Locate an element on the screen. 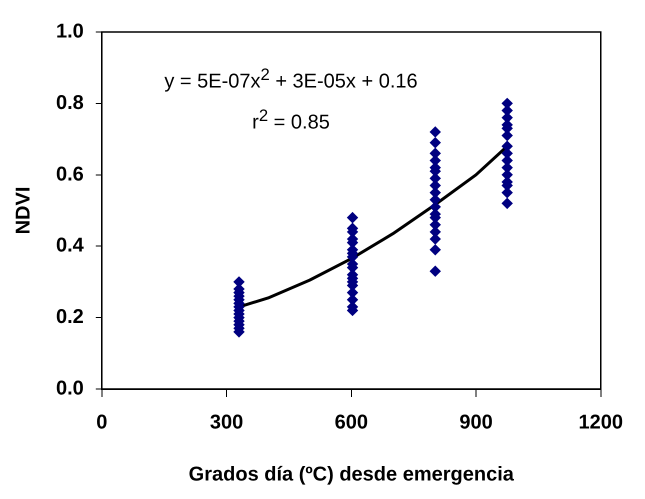 This screenshot has height=499, width=645. x-tick-label: 600 is located at coordinates (351, 423).